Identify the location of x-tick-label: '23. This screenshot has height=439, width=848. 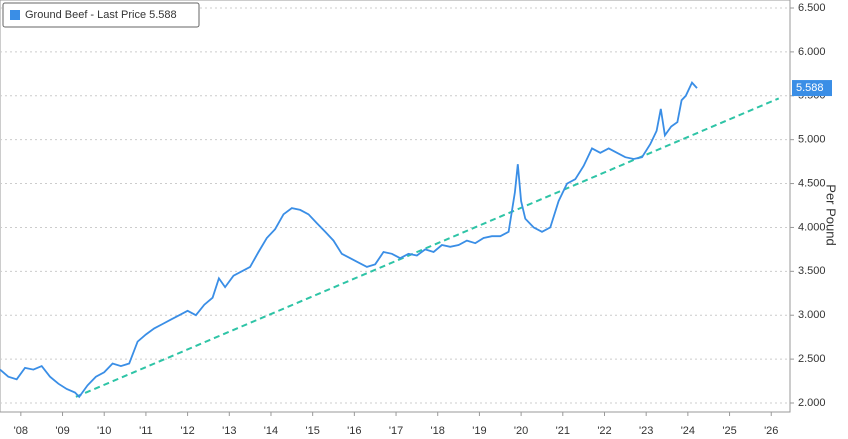
(646, 431).